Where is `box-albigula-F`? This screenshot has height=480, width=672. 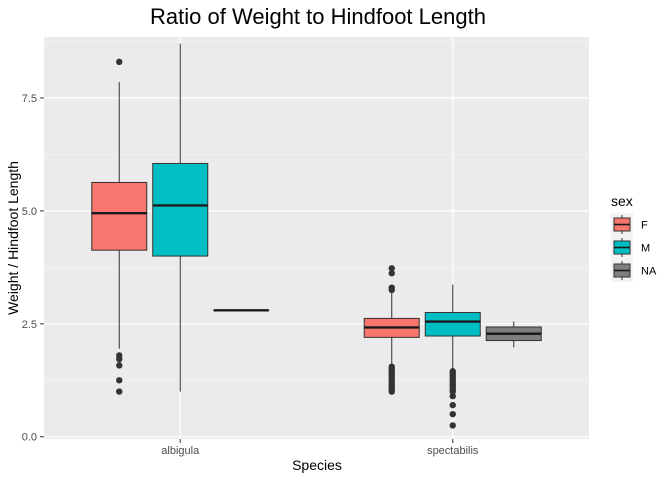 box-albigula-F is located at coordinates (119, 226).